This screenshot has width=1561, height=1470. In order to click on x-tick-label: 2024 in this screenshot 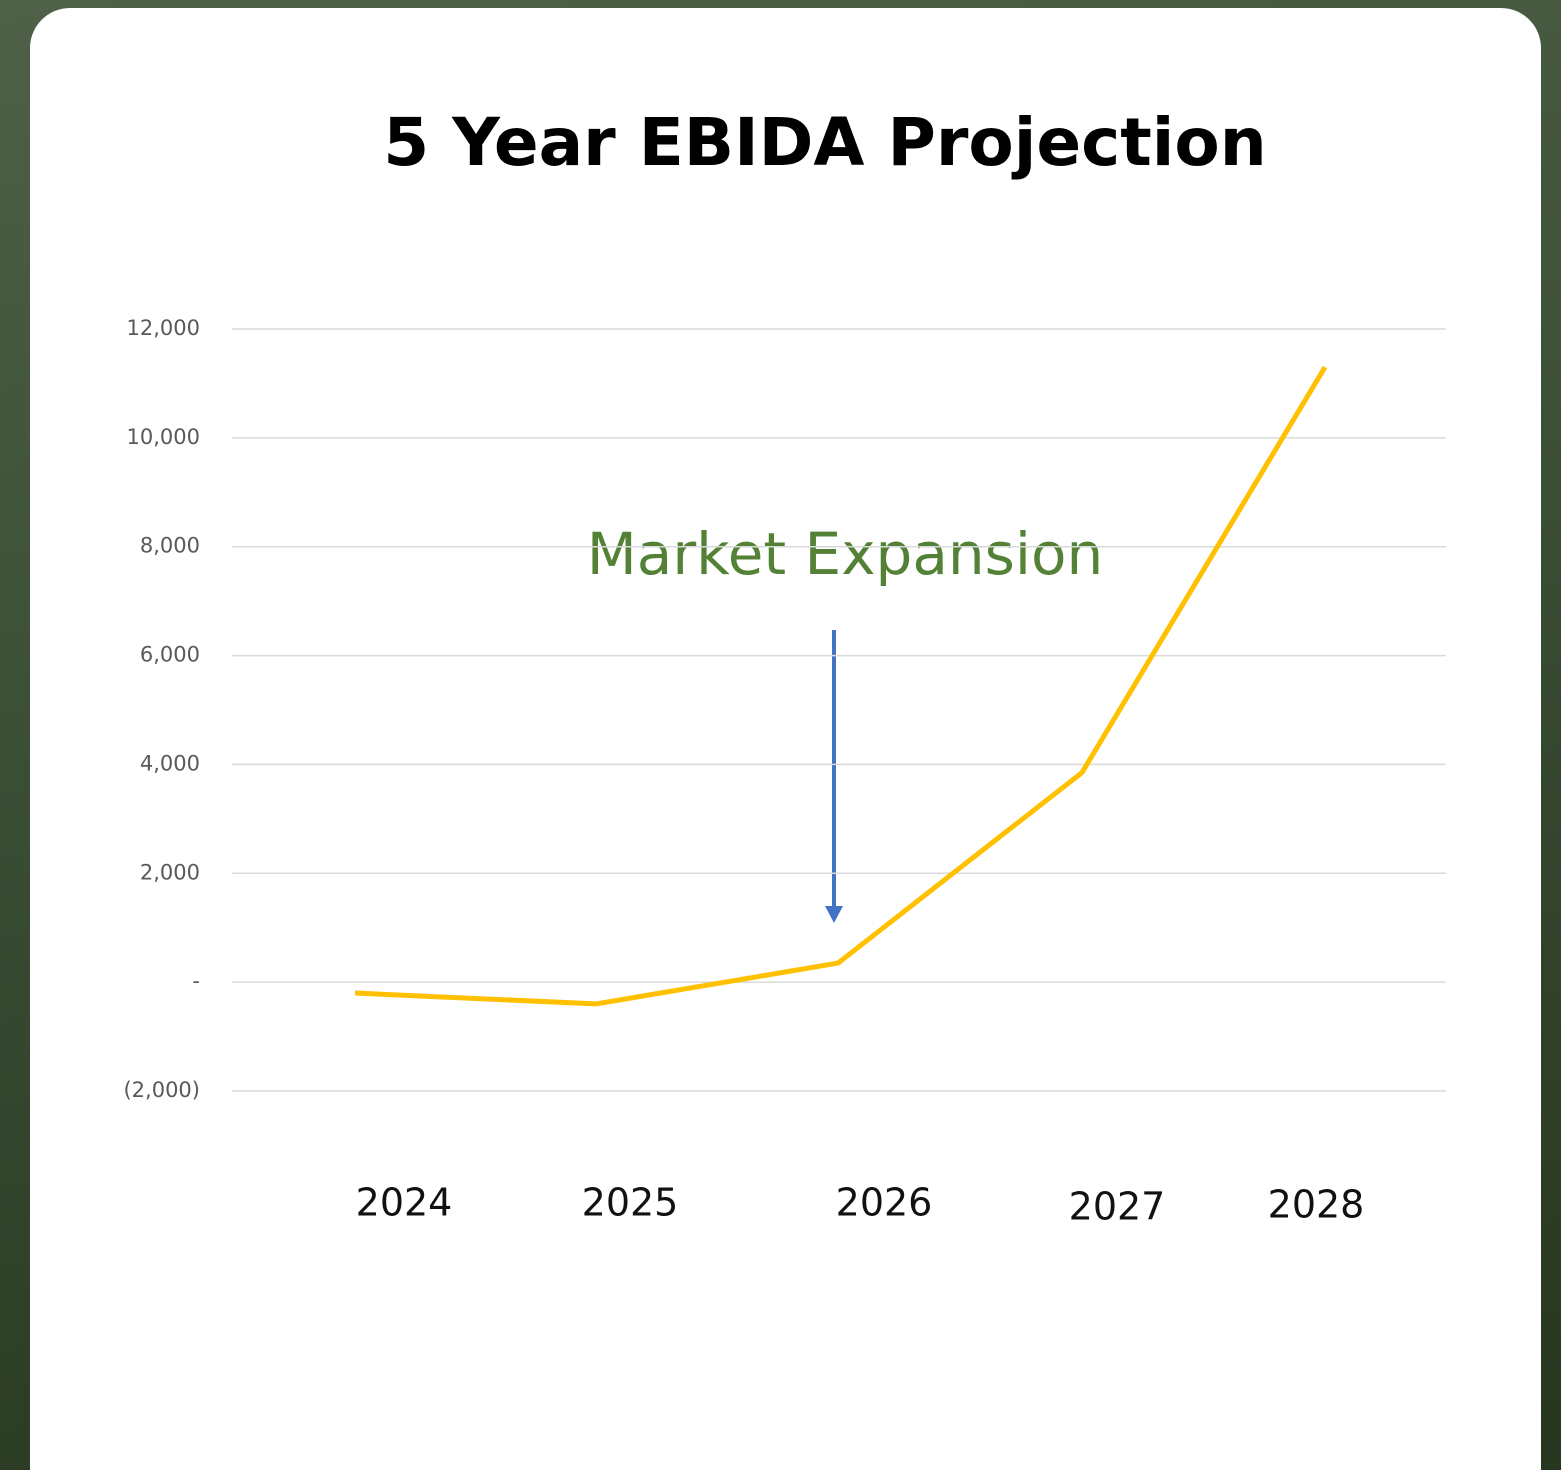, I will do `click(404, 1203)`.